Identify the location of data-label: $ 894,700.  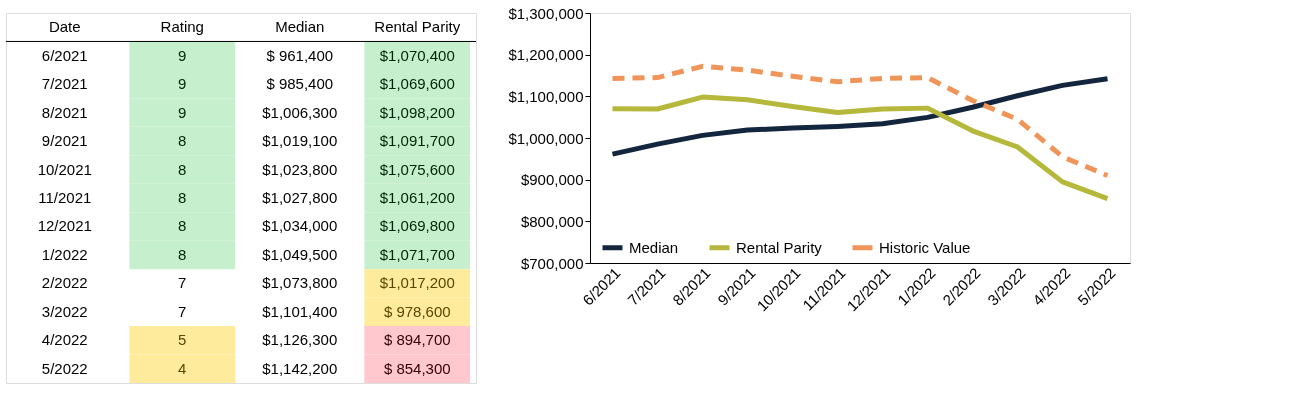
(417, 340).